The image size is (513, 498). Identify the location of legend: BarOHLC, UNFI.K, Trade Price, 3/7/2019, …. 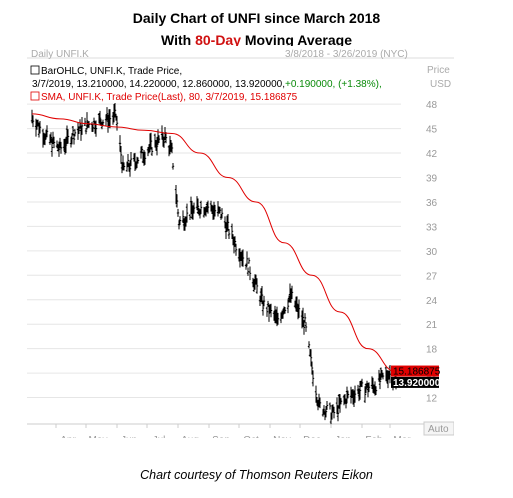
(206, 84).